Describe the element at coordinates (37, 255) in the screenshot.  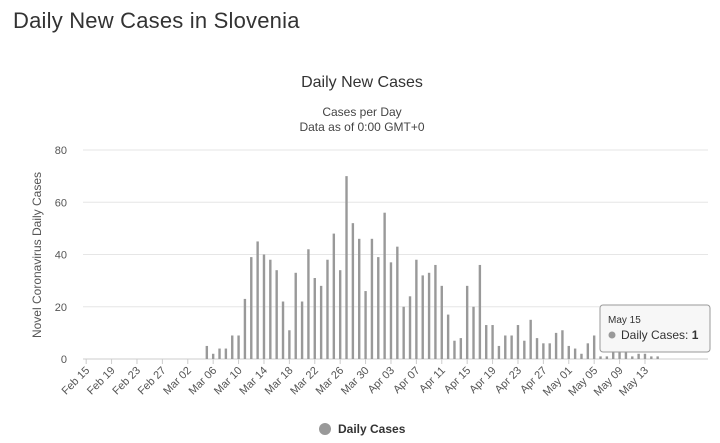
I see `y-axis-label: Novel Coronavirus Daily Cases` at that location.